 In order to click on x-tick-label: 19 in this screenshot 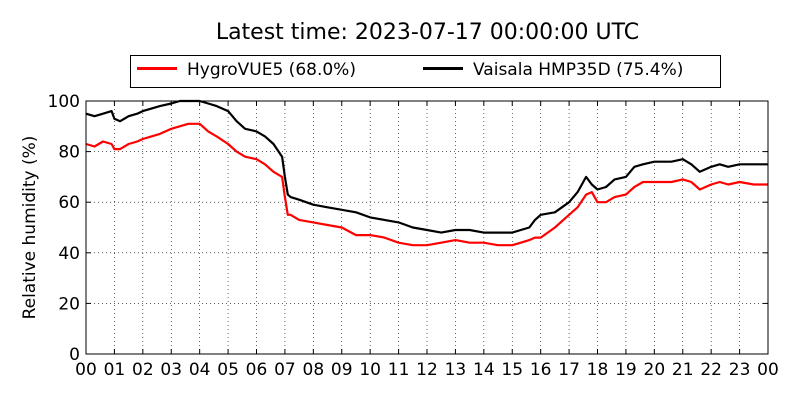, I will do `click(626, 370)`.